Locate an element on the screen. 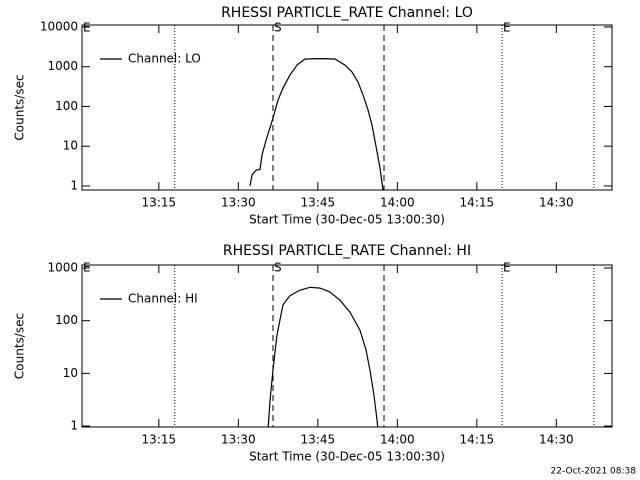  legend-label: Channel: LO is located at coordinates (164, 59).